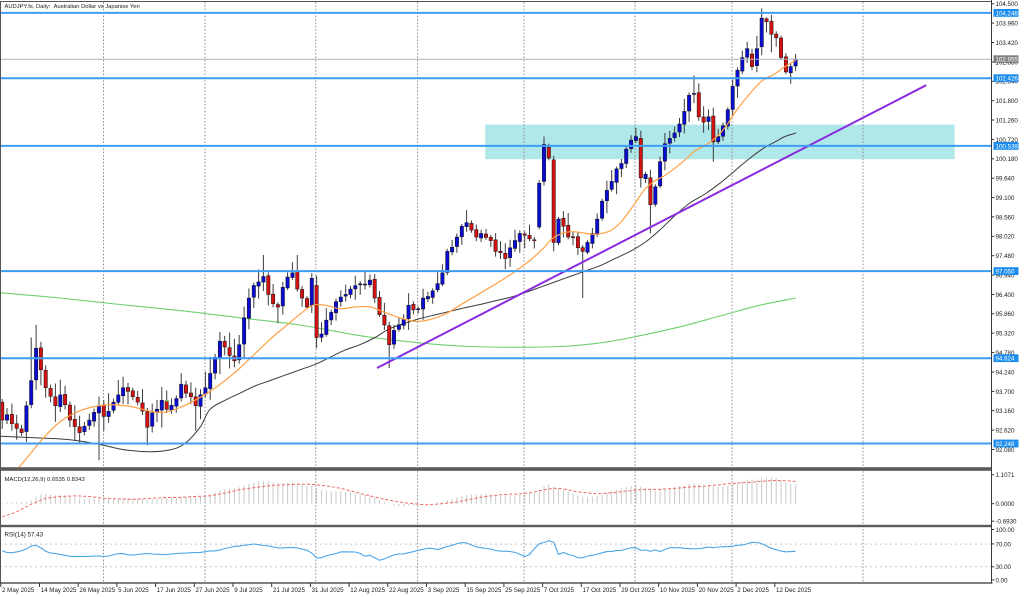 This screenshot has height=597, width=1024. What do you see at coordinates (1007, 101) in the screenshot?
I see `svg-text: 101.800` at bounding box center [1007, 101].